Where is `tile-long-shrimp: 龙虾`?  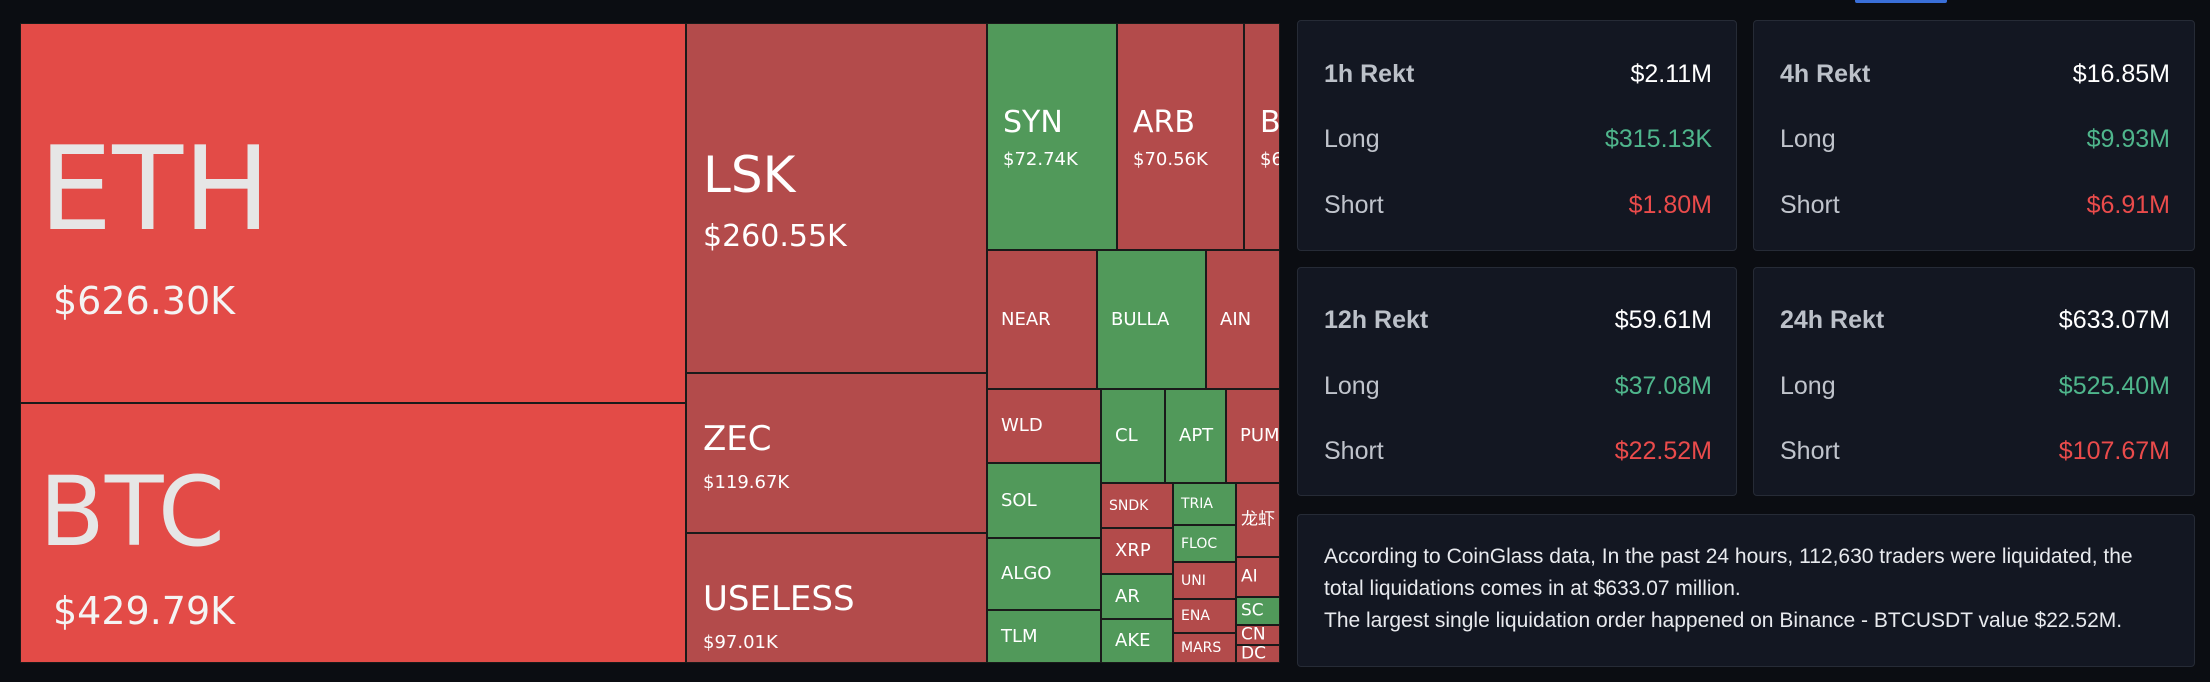
tile-long-shrimp: 龙虾 is located at coordinates (1258, 520).